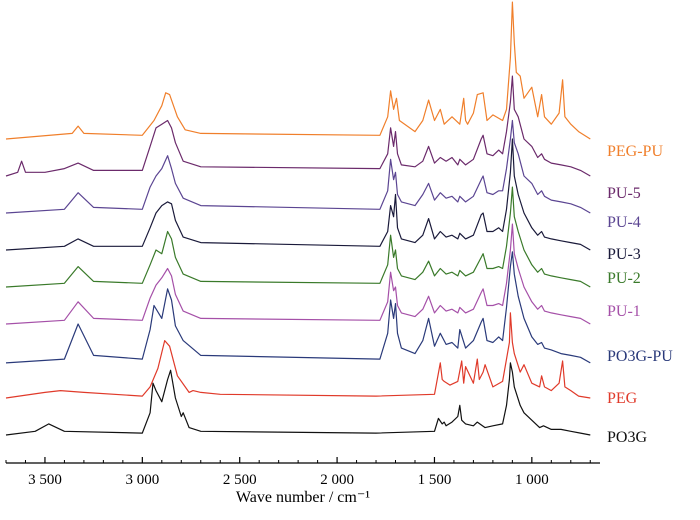  Describe the element at coordinates (624, 254) in the screenshot. I see `series-label-pu-3: PU-3` at that location.